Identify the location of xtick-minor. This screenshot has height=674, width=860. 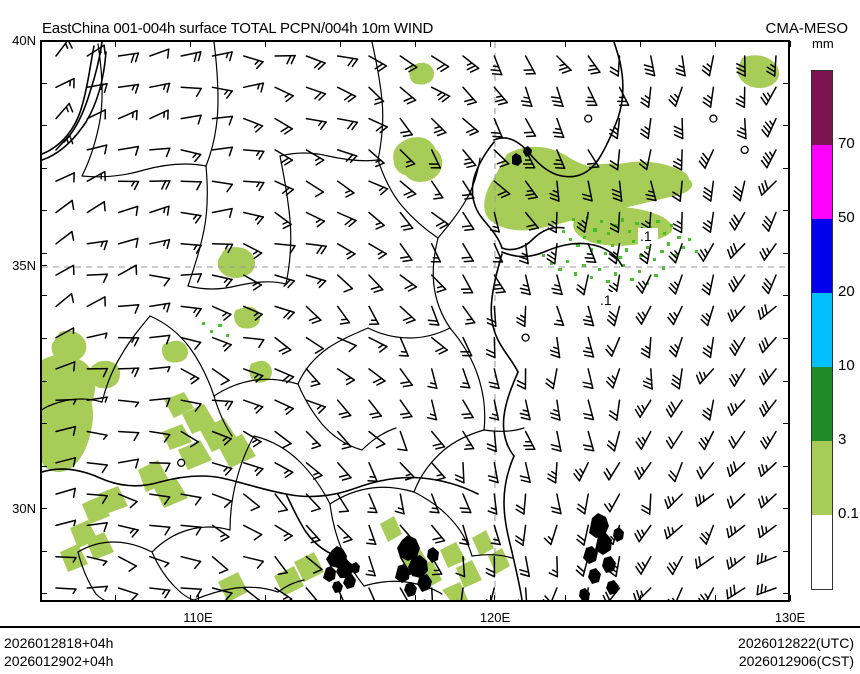
(340, 598).